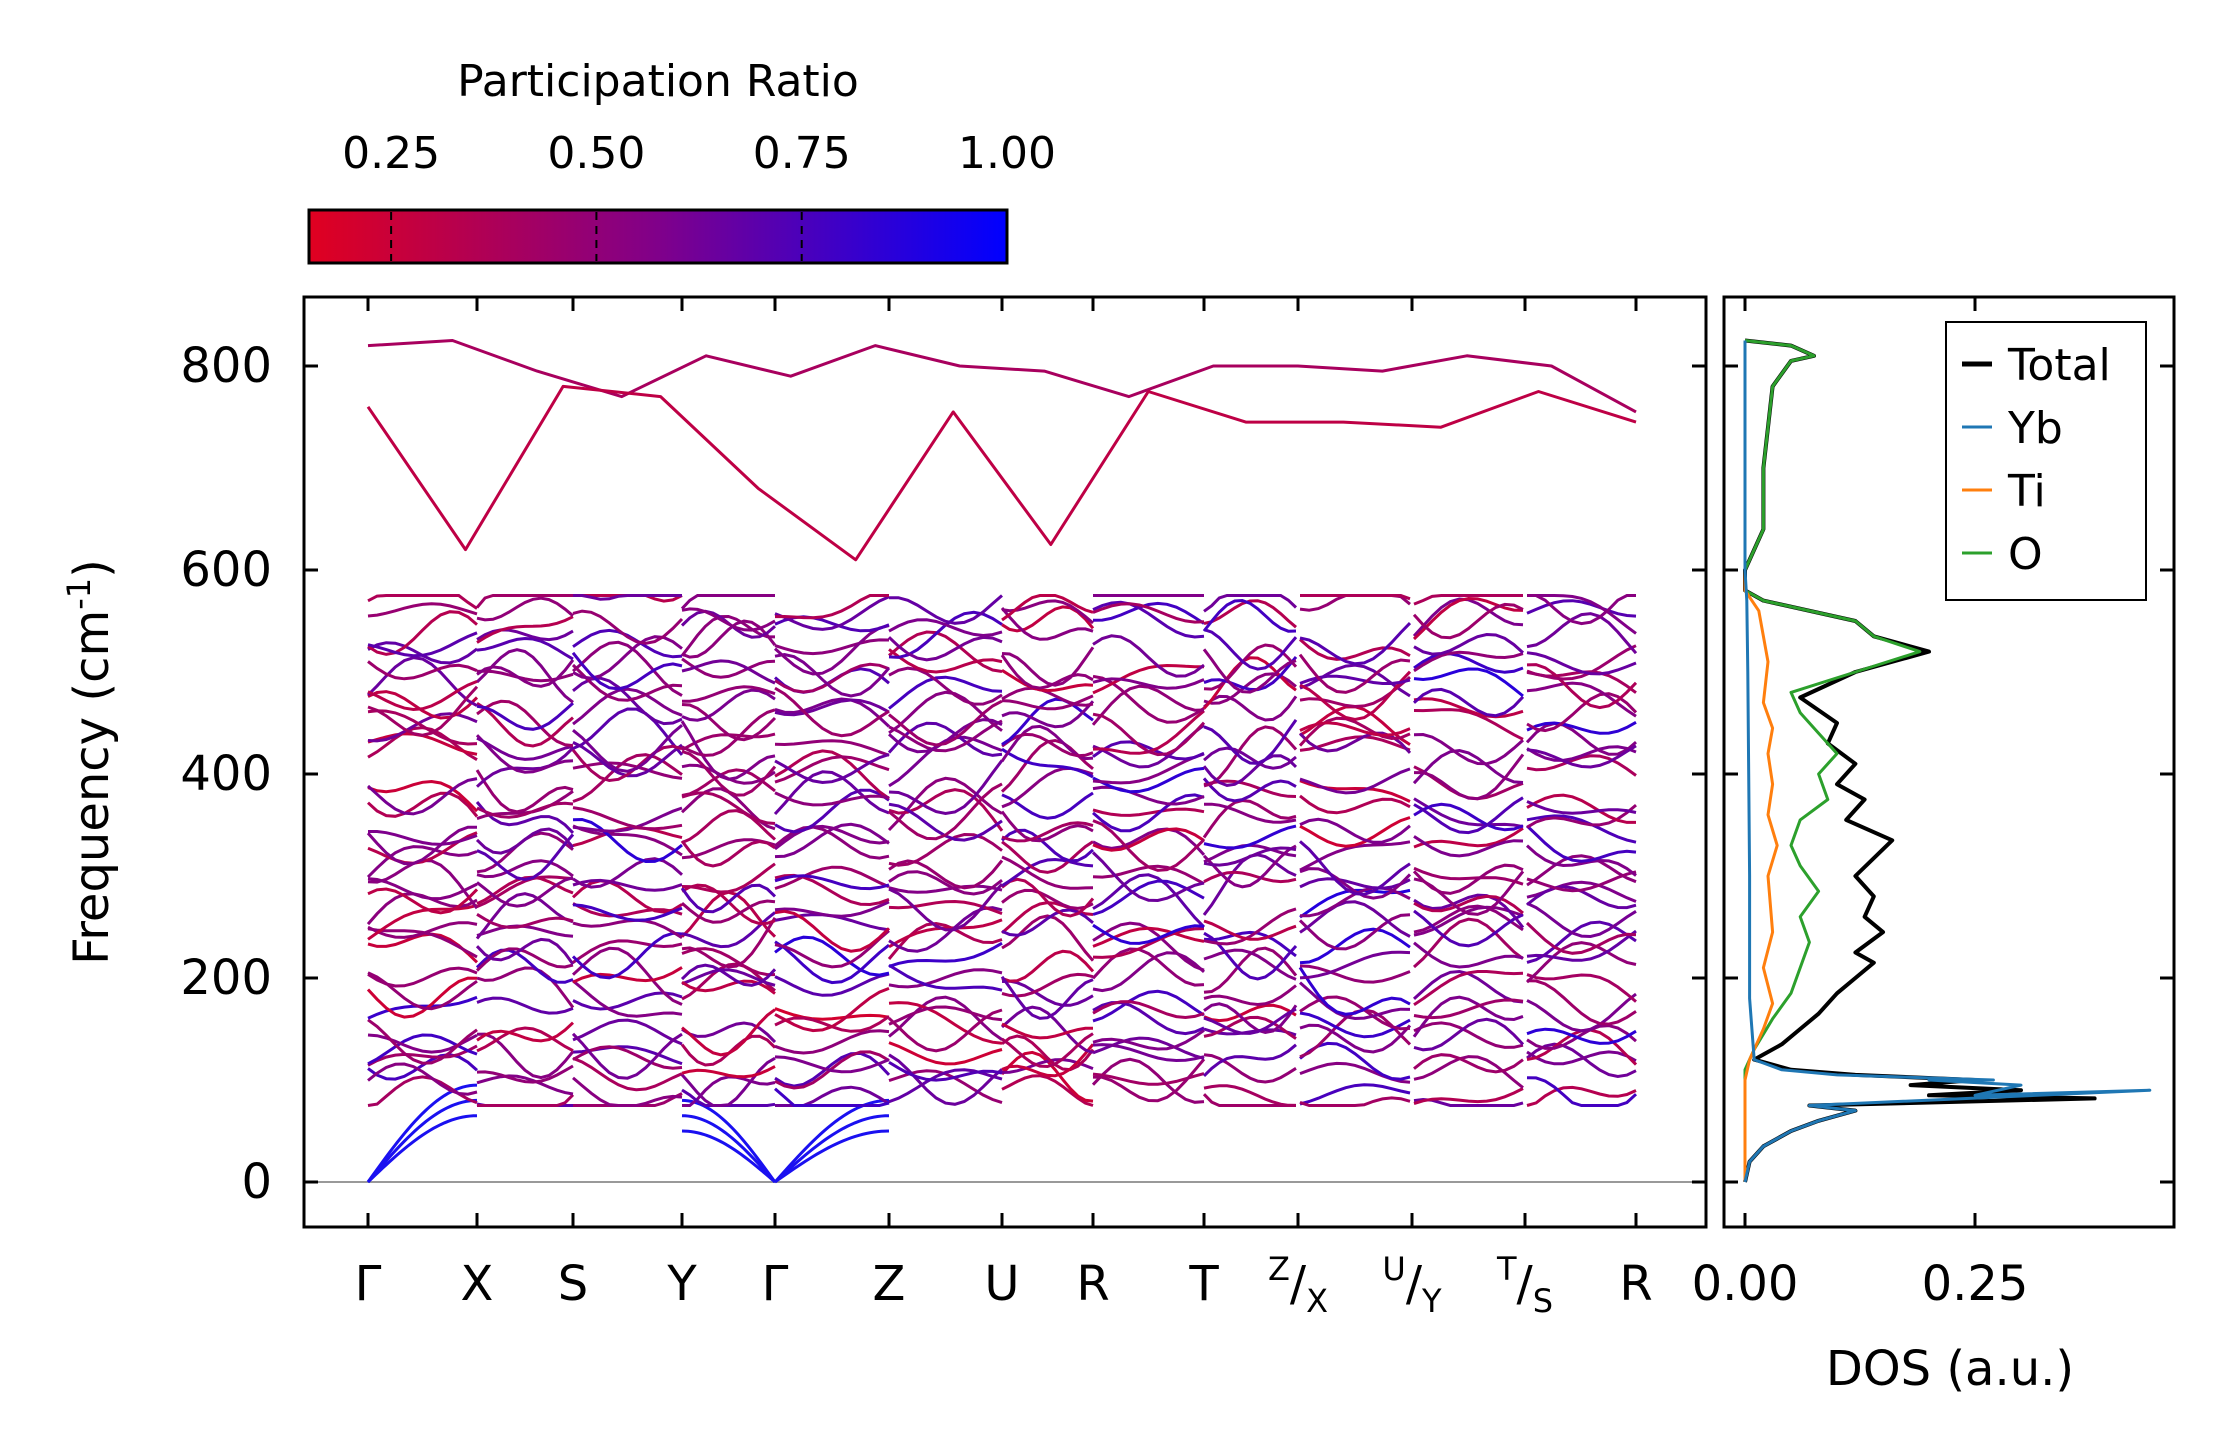 The width and height of the screenshot is (2222, 1455). Describe the element at coordinates (1745, 1284) in the screenshot. I see `dos-x-tick-label: 0.00` at that location.